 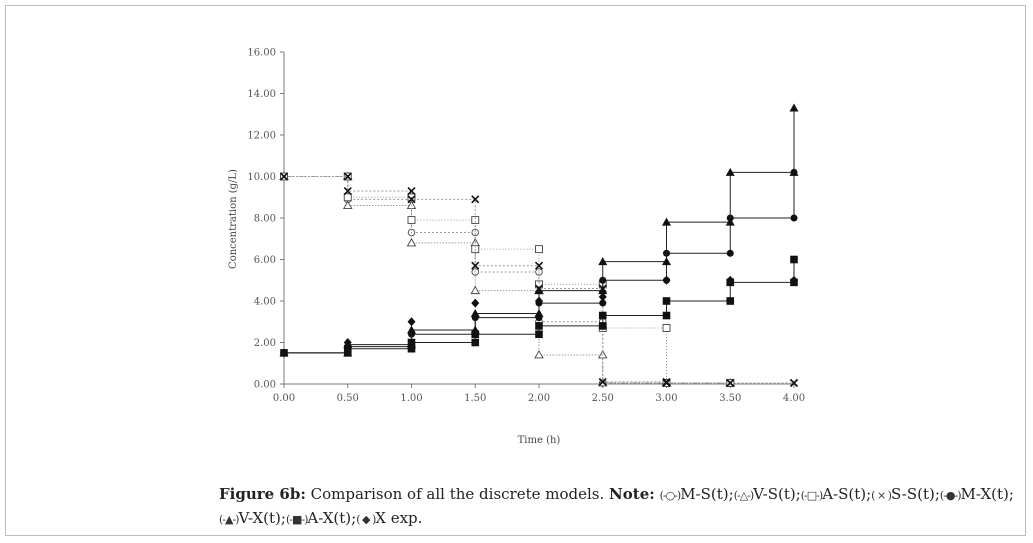 What do you see at coordinates (670, 495) in the screenshot?
I see `legend-marker-circle-open: (-○-)` at bounding box center [670, 495].